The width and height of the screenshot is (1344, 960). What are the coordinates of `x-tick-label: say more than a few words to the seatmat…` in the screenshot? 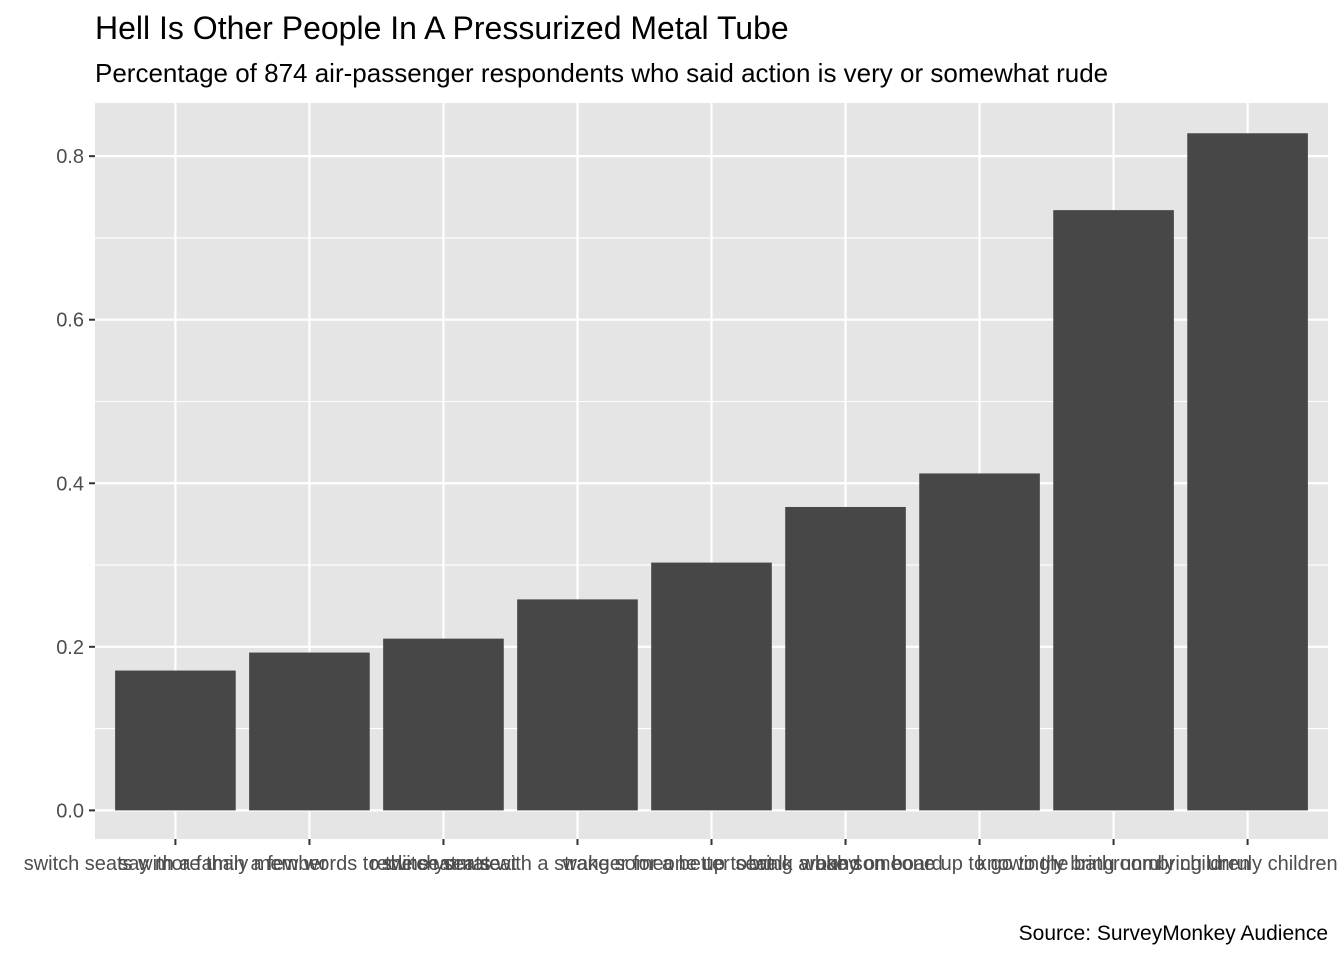 It's located at (309, 864).